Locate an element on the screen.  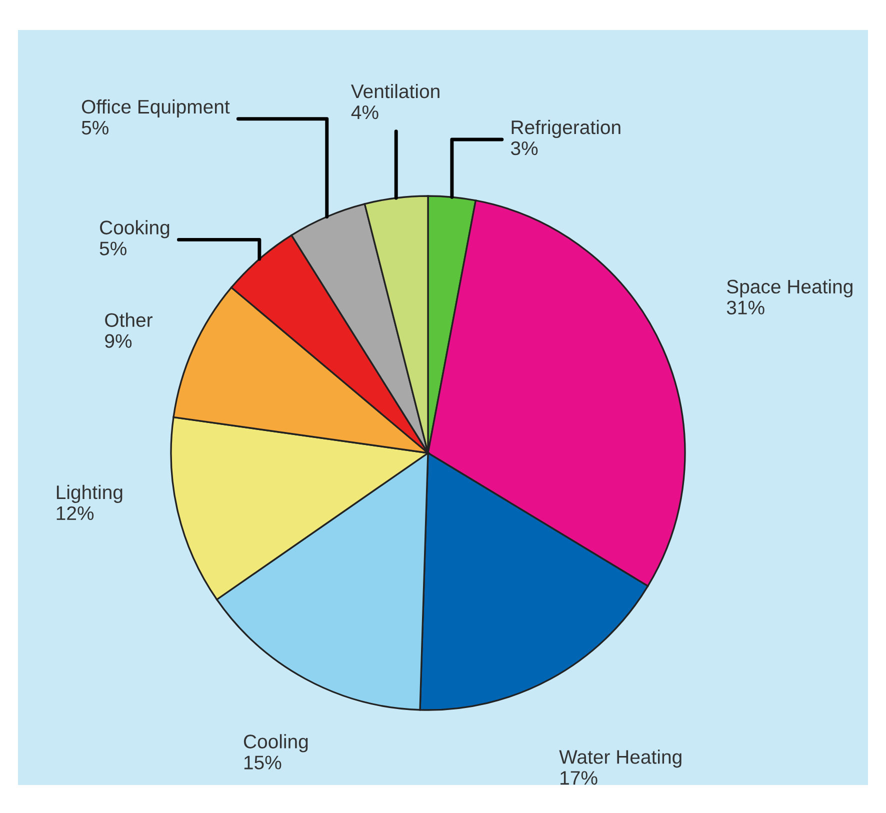
data-label: 9% is located at coordinates (118, 341).